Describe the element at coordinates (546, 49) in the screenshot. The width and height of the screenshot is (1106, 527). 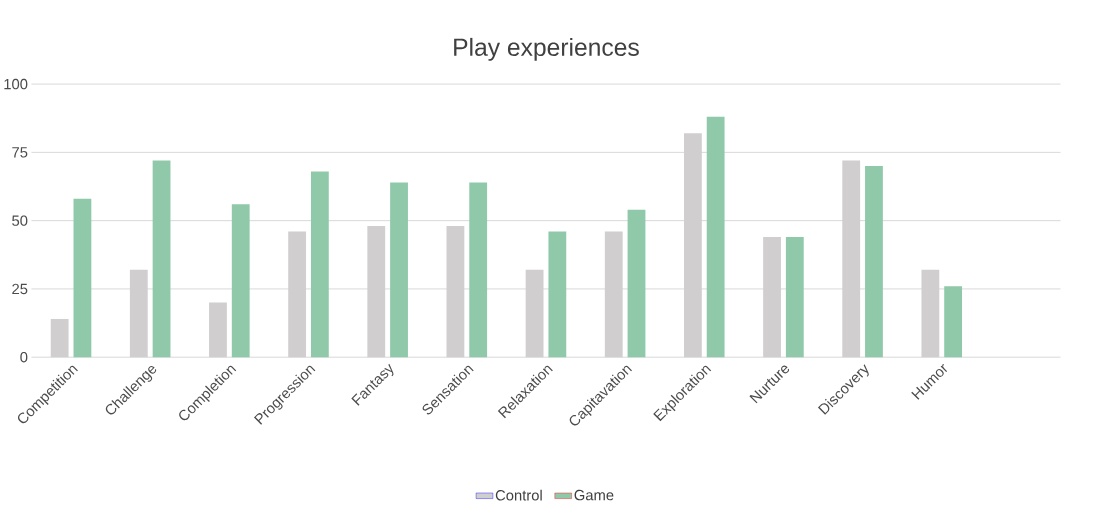
I see `chart-title: Play experiences` at that location.